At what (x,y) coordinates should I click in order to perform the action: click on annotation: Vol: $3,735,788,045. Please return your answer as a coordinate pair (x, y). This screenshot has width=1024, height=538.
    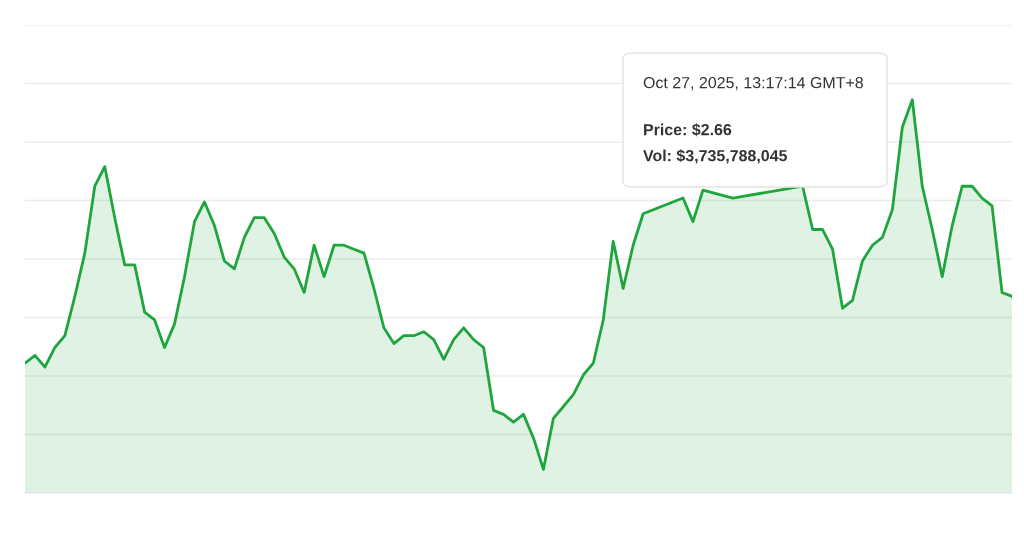
    Looking at the image, I should click on (715, 156).